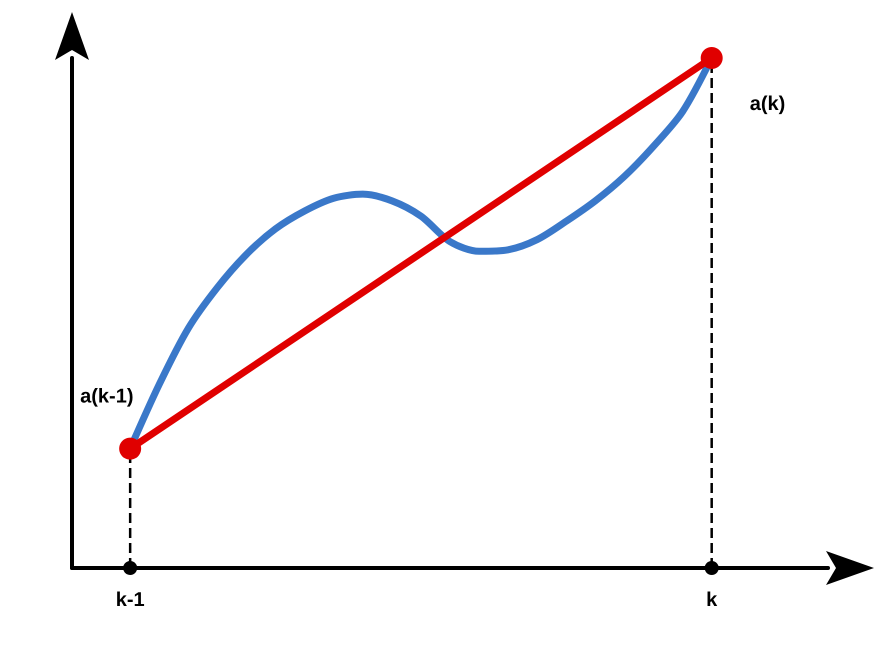  Describe the element at coordinates (130, 600) in the screenshot. I see `x-tick-label: k-1` at that location.